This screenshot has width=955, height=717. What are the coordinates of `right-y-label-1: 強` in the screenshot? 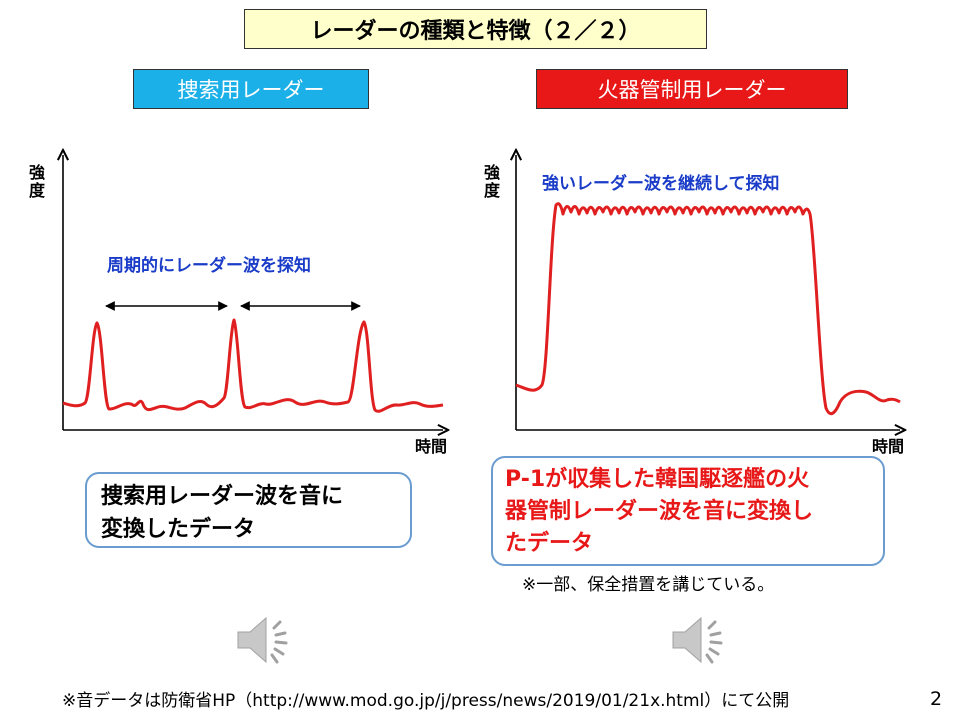 It's located at (492, 172).